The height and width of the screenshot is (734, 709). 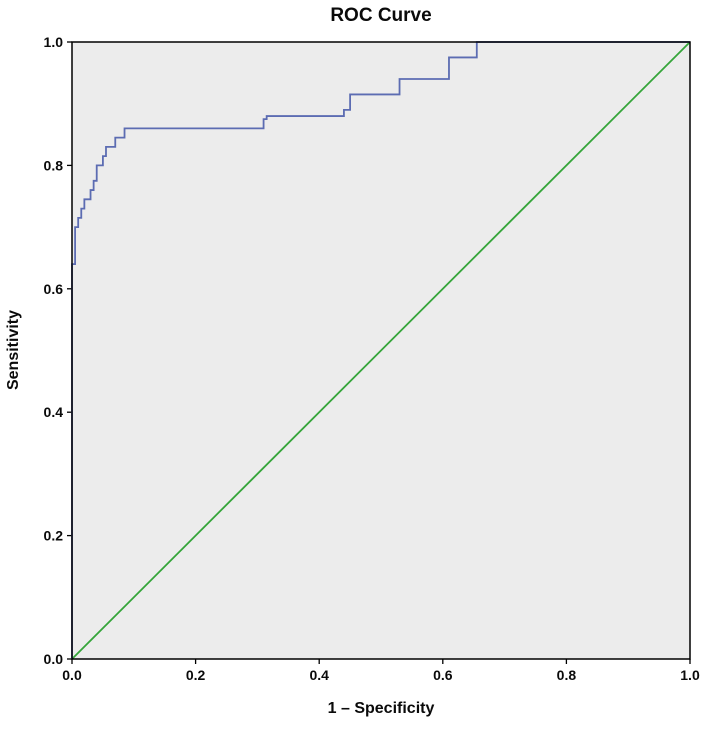 I want to click on x-axis-label: 1 – Specificity, so click(x=381, y=708).